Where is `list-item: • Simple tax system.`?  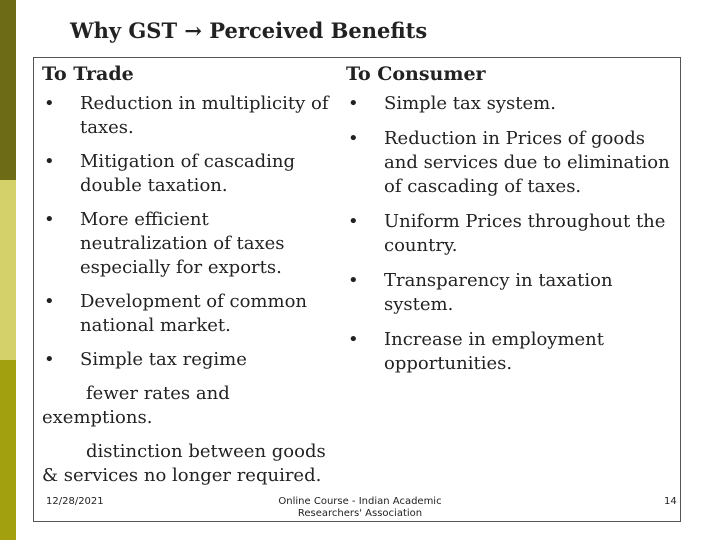
list-item: • Simple tax system. is located at coordinates (452, 103).